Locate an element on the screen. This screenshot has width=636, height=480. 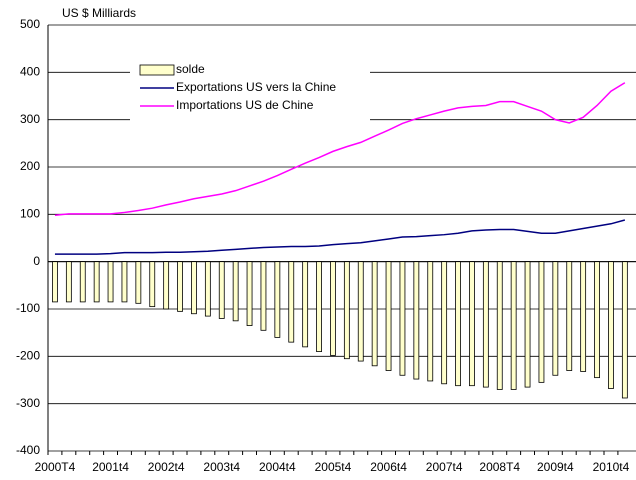
x-tick-label: 2007t4 is located at coordinates (444, 467).